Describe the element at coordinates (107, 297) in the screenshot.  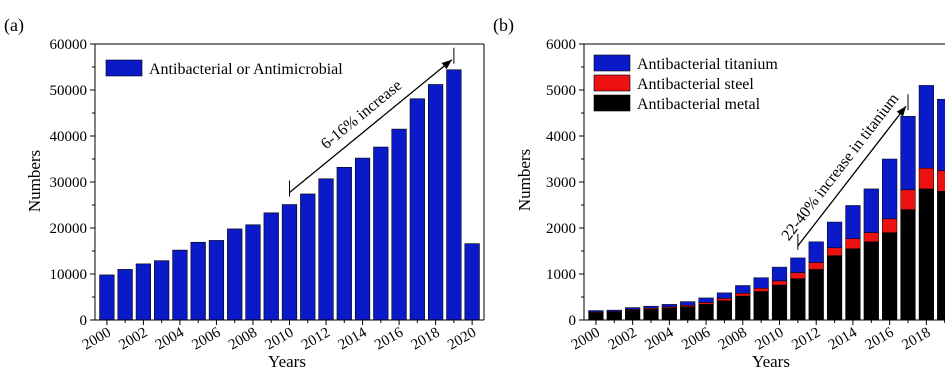
I see `bar-2000` at that location.